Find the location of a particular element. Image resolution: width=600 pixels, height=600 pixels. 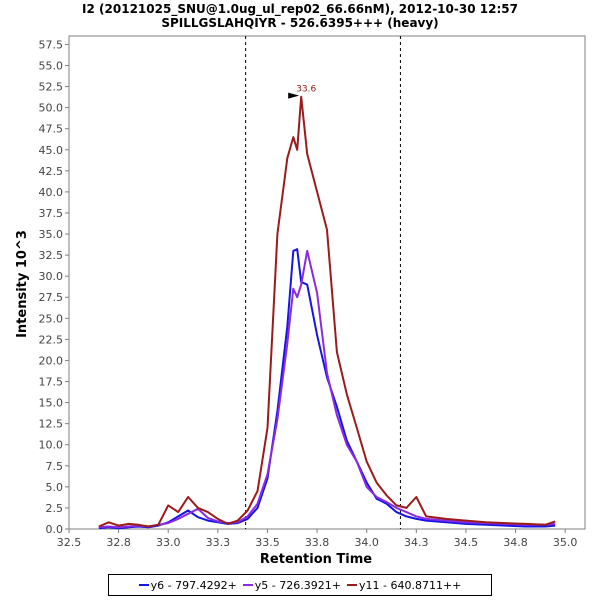

x-tick-label: 32.8 is located at coordinates (118, 542).